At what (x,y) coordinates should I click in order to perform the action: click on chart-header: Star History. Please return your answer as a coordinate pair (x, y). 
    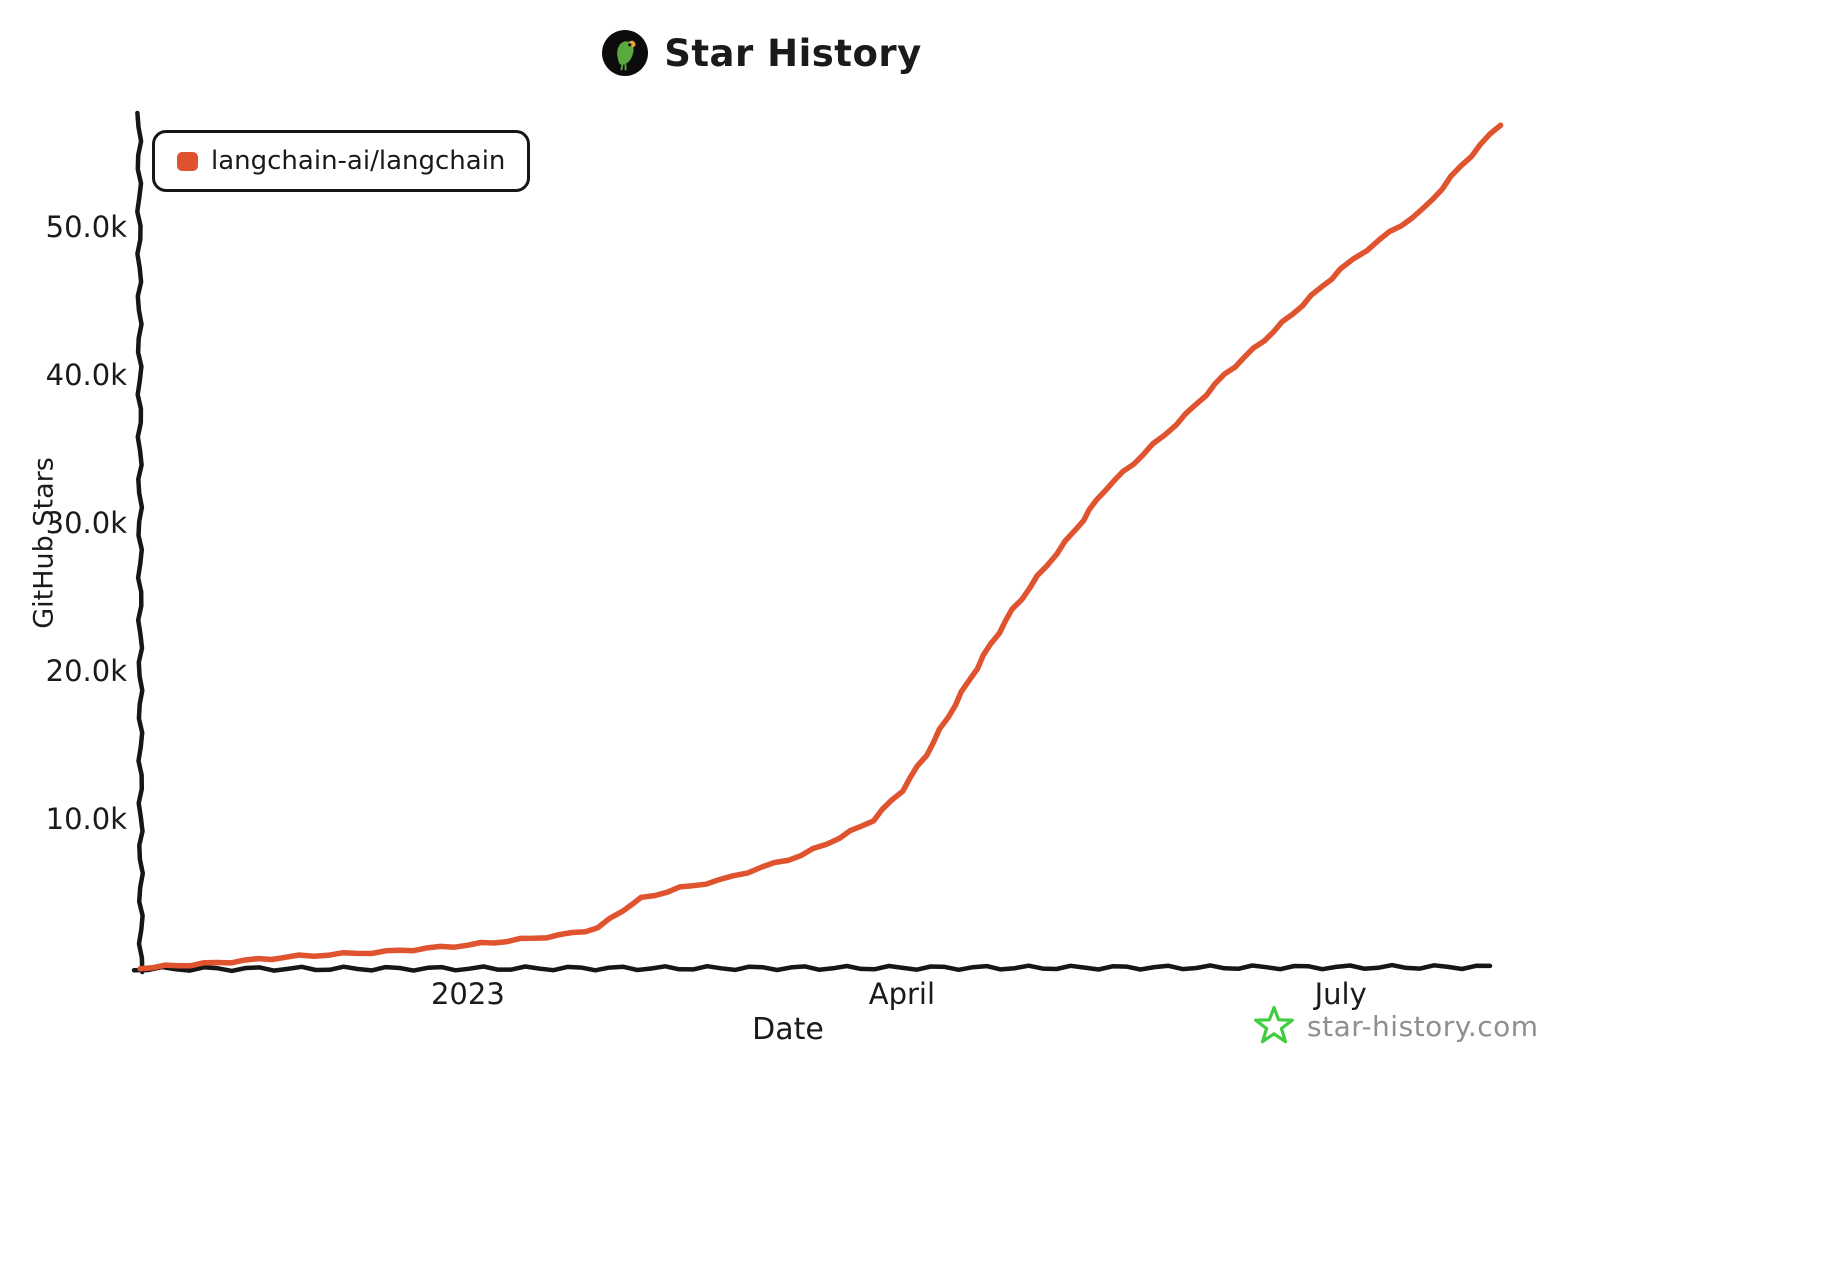
    Looking at the image, I should click on (762, 53).